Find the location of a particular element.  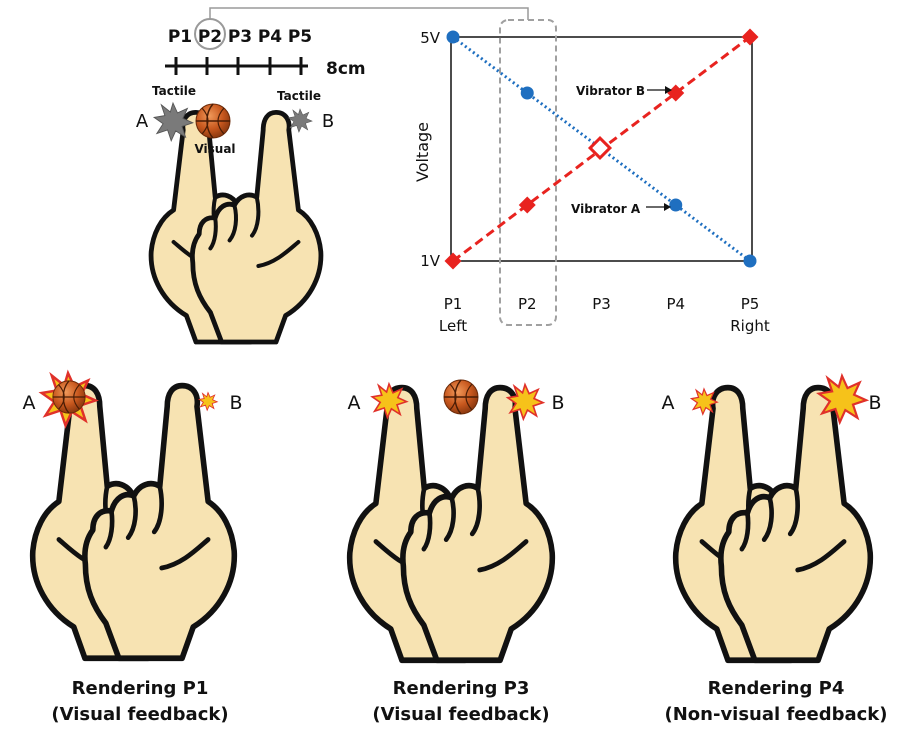

ruler-labels: P1 P2 P3 P4 P5 is located at coordinates (240, 37).